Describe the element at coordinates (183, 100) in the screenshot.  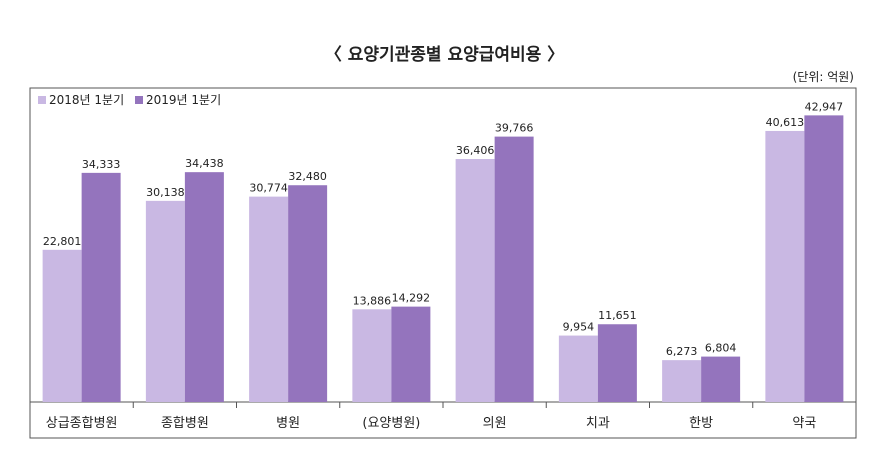
I see `legend-label: 2019년 1분기` at that location.